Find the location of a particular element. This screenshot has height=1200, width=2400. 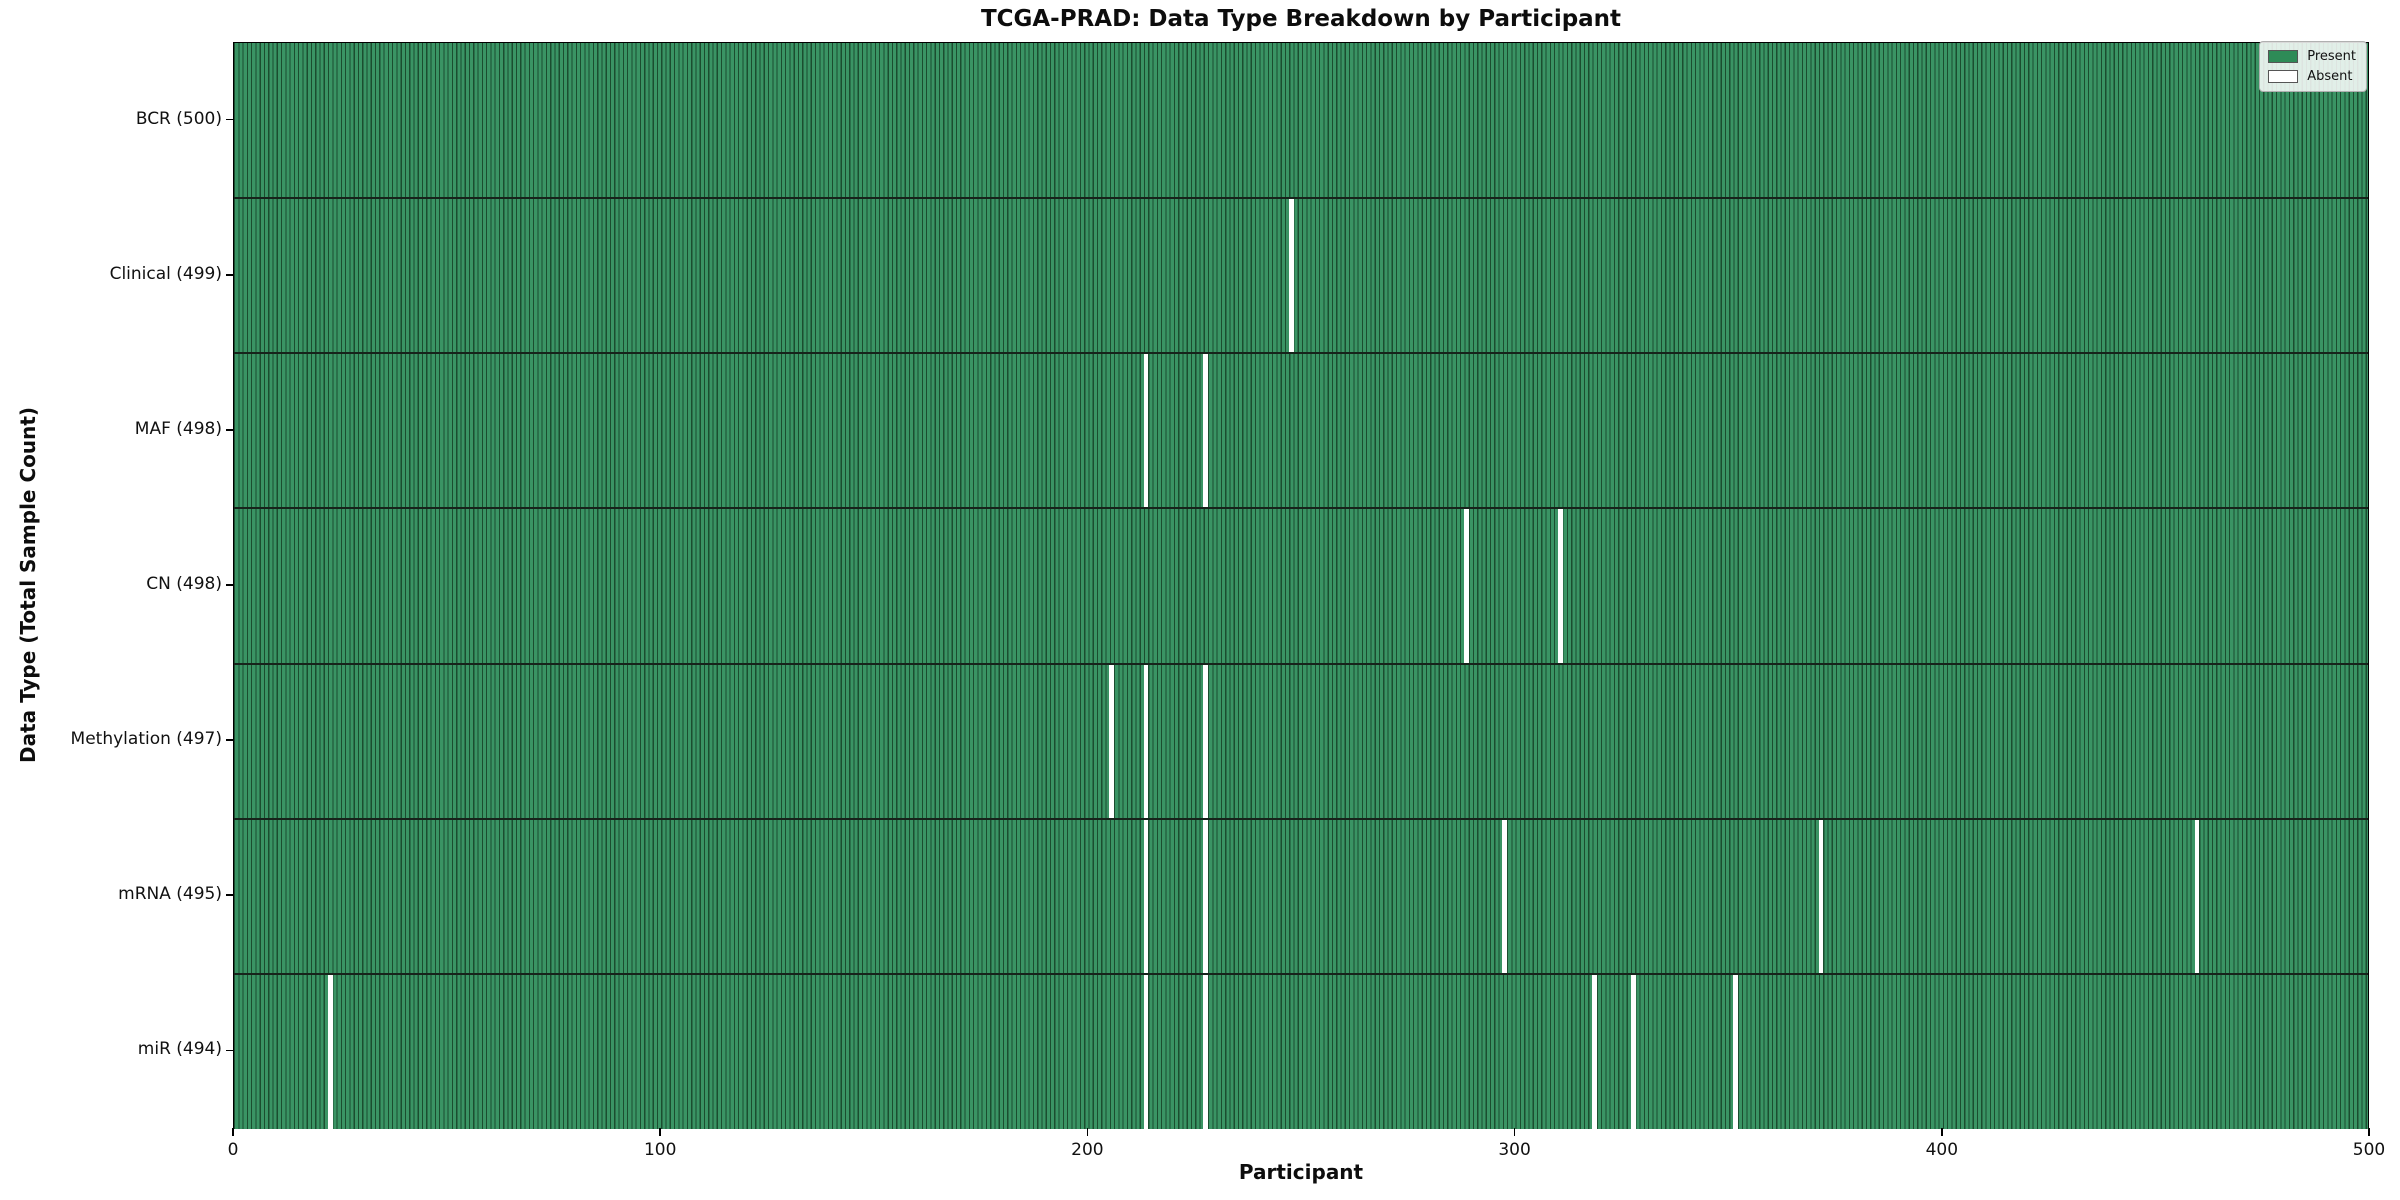

x-axis-title: Participant is located at coordinates (1301, 1172).